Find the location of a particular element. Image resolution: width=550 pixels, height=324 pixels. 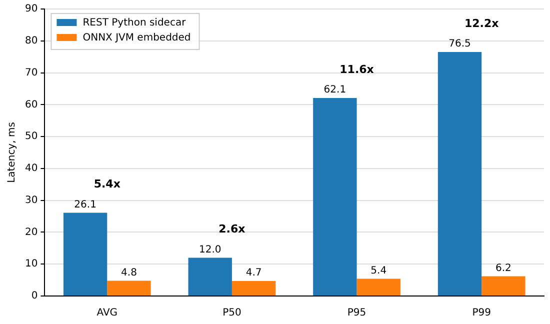

y-tick-label: 30 is located at coordinates (31, 200).